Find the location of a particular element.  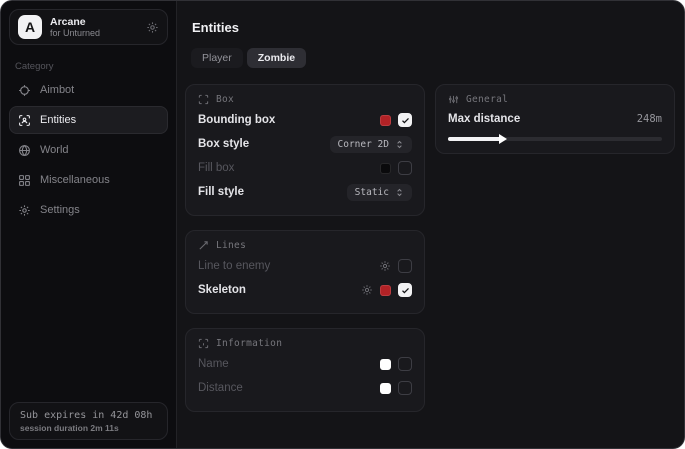

setting-label: Max distance is located at coordinates (484, 119).